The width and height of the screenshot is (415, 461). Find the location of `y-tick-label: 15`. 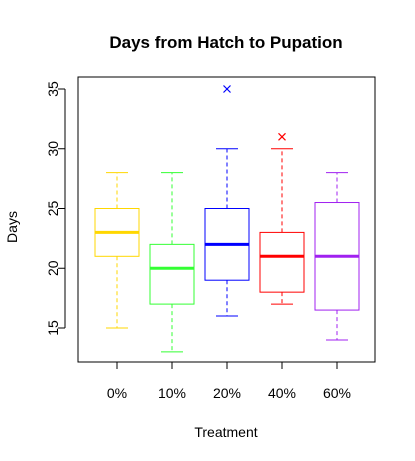

y-tick-label: 15 is located at coordinates (53, 328).